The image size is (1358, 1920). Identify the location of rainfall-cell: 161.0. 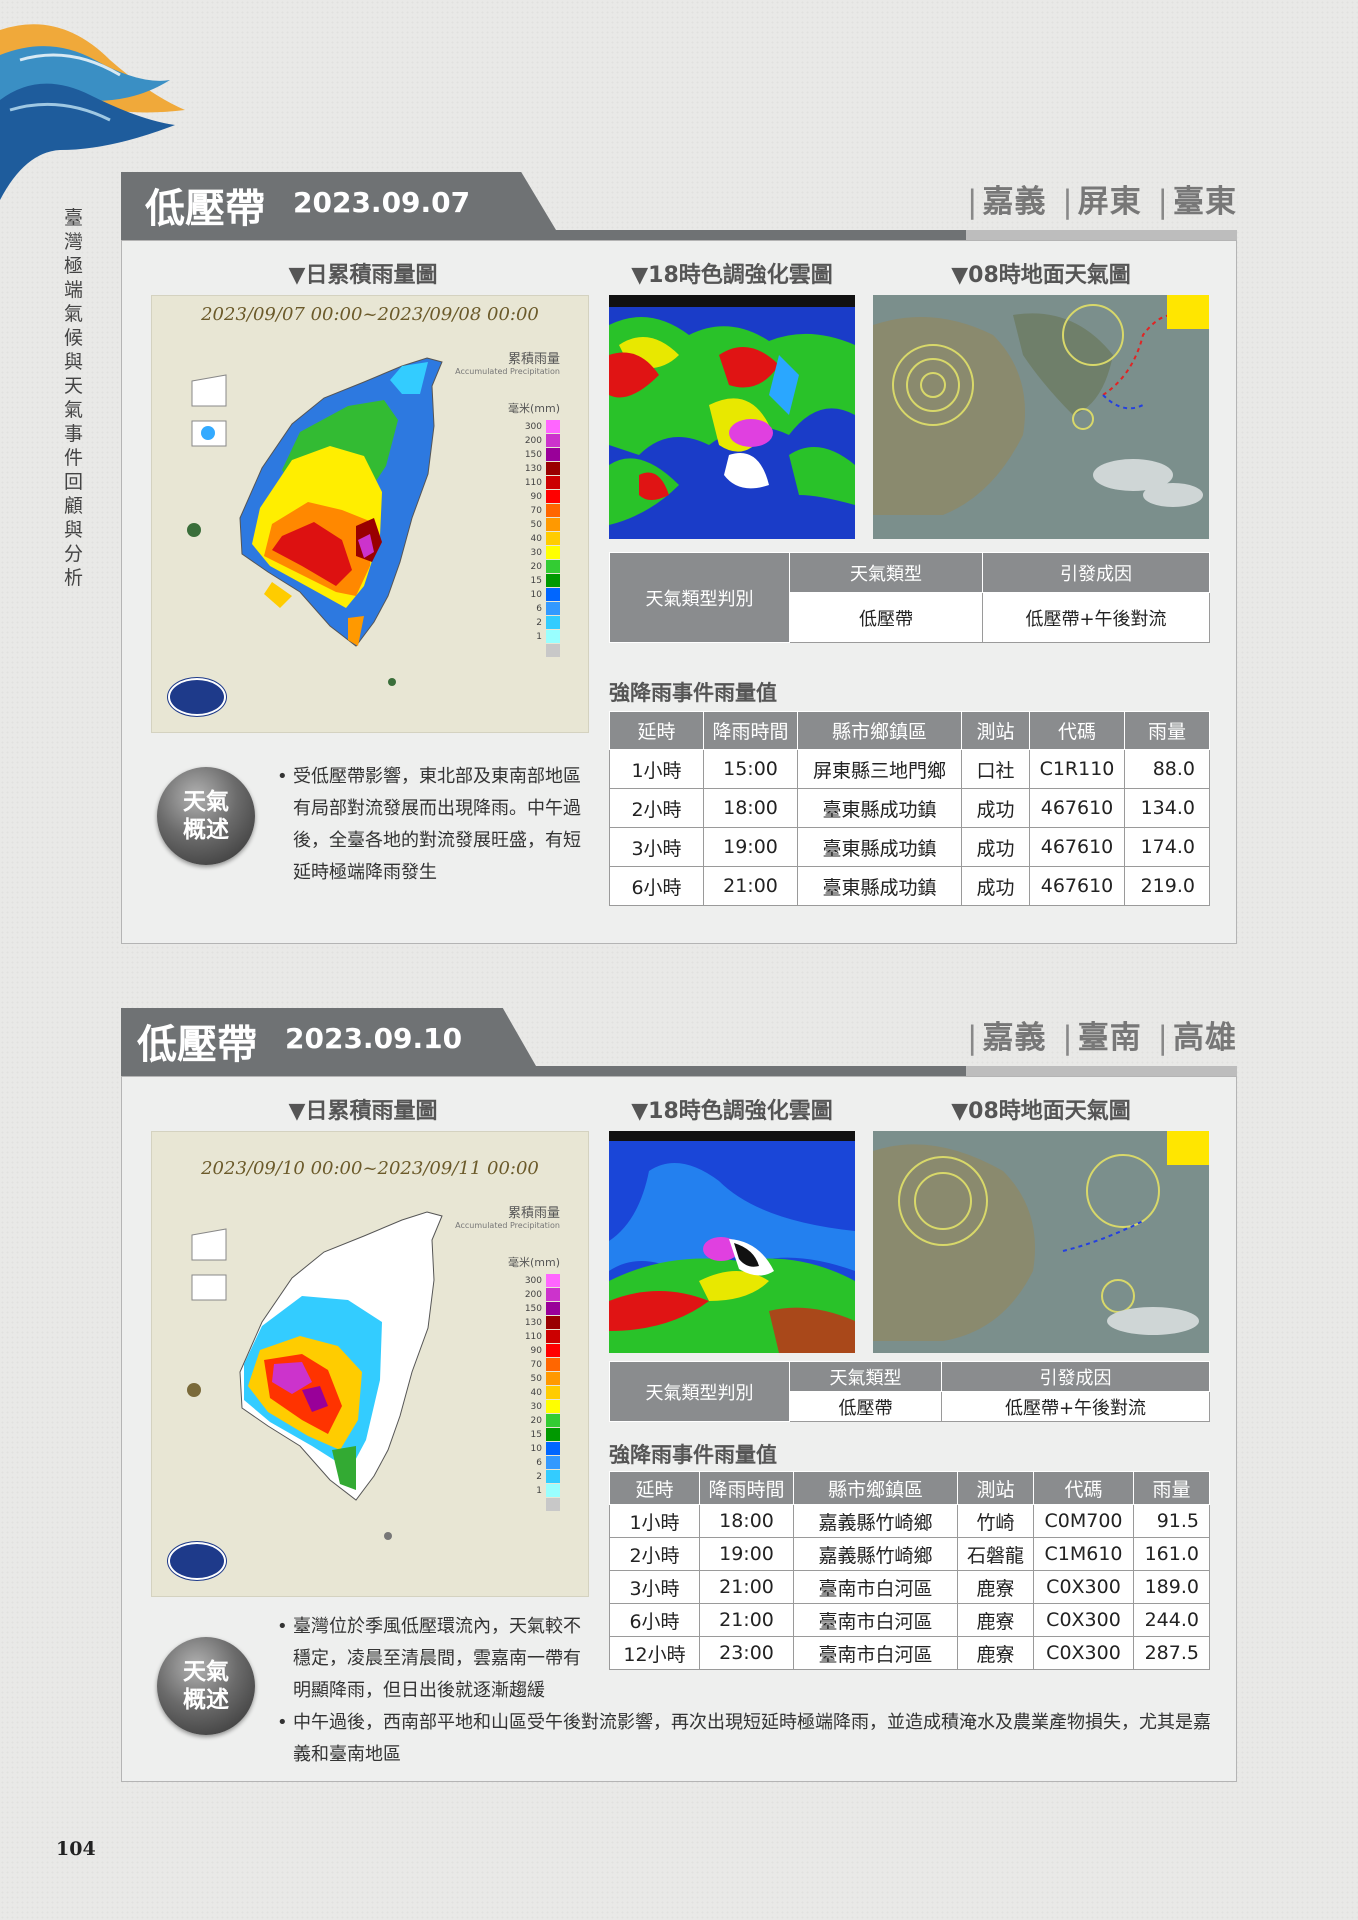
(1171, 1554).